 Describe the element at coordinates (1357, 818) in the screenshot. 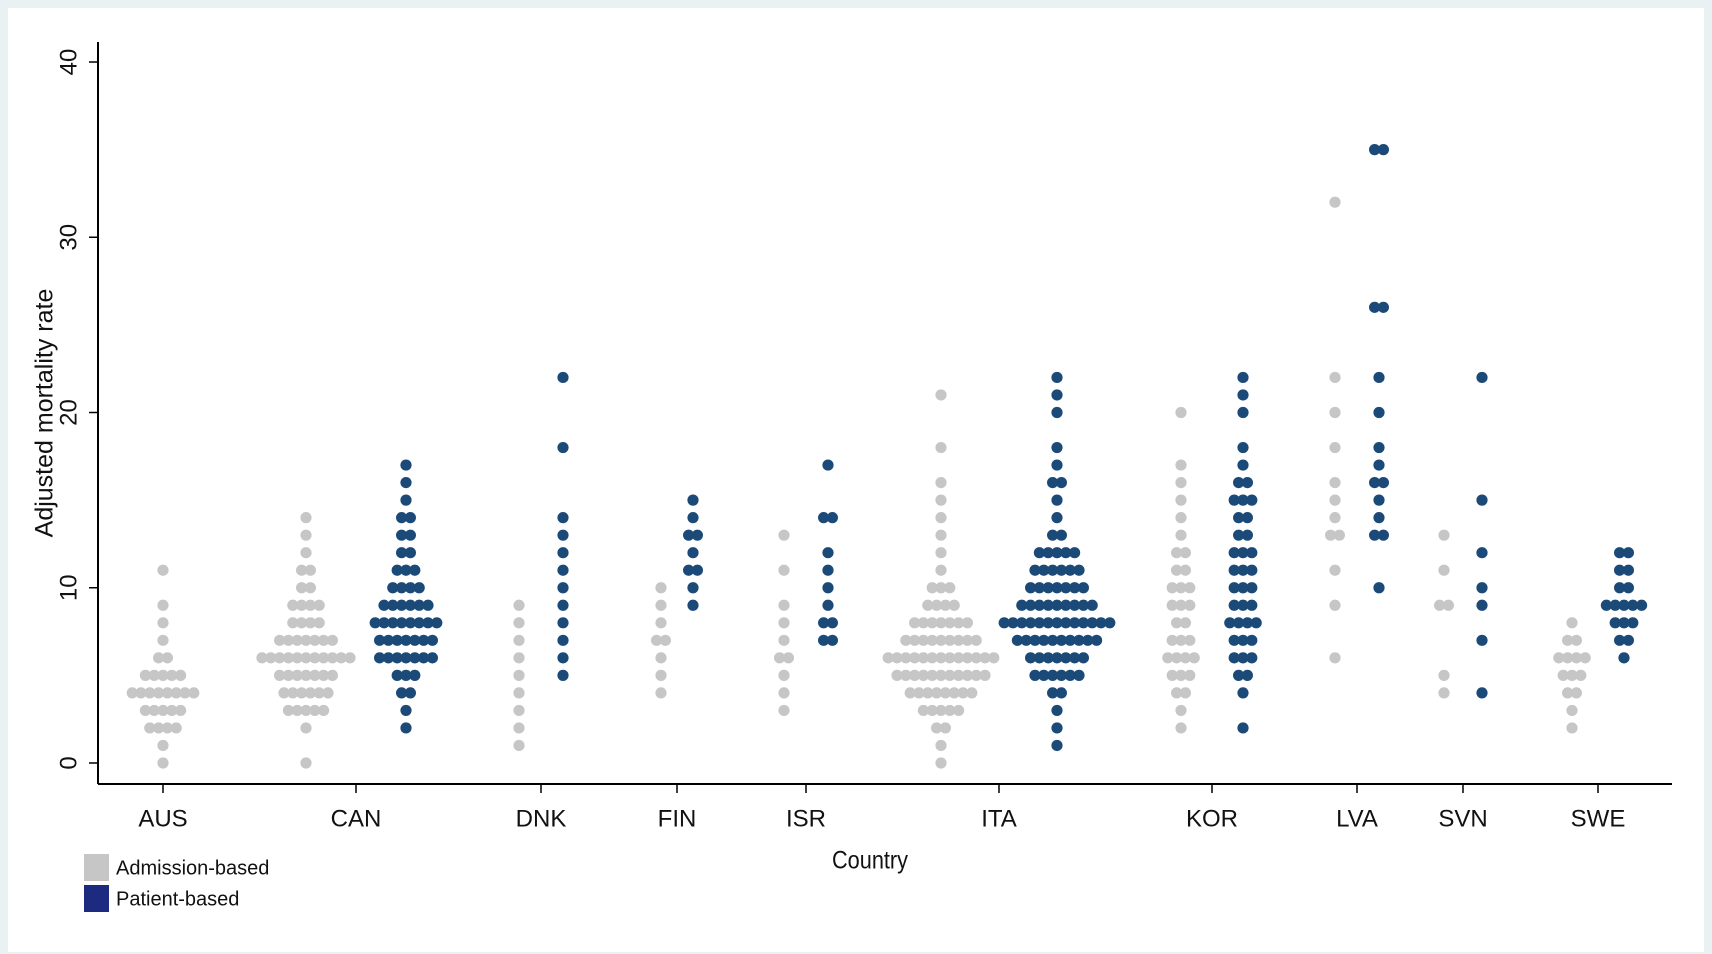

I see `x-tick-label: LVA` at that location.